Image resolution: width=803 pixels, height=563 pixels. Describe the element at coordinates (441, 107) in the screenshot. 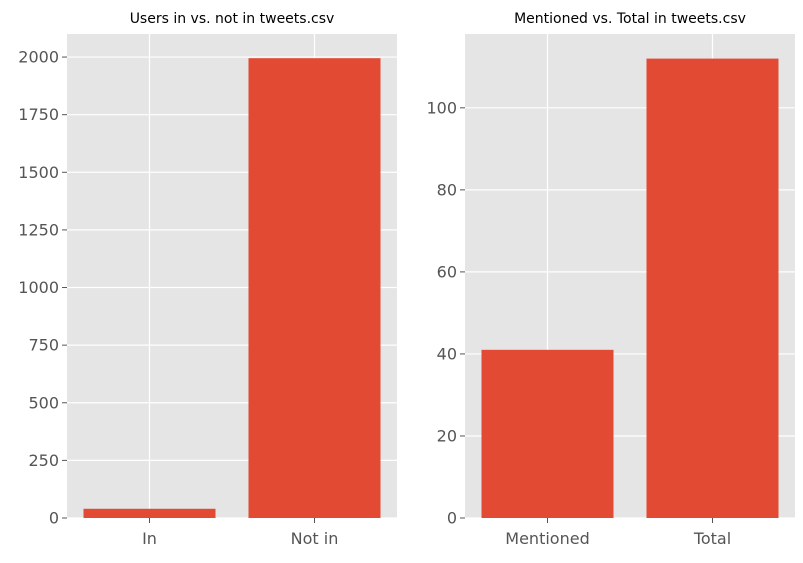

I see `y-tick-label: 100` at that location.